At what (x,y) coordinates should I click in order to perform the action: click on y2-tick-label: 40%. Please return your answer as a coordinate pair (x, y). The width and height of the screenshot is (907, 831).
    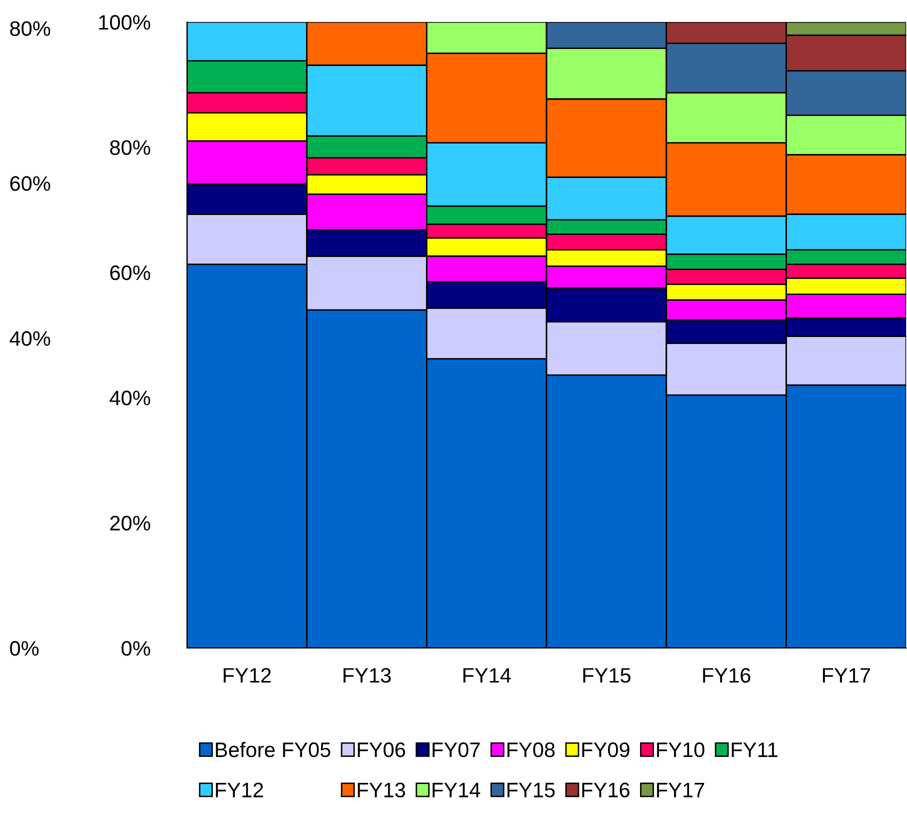
    Looking at the image, I should click on (30, 338).